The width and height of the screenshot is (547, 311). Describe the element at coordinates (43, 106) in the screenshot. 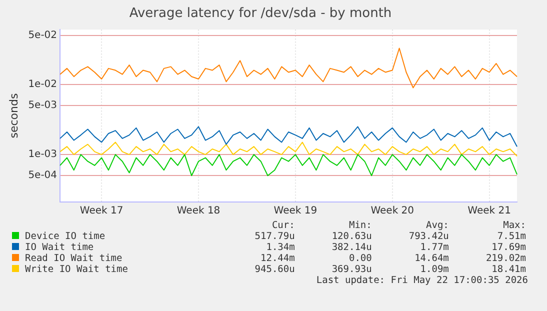

I see `y-tick-label: 5e-03` at that location.